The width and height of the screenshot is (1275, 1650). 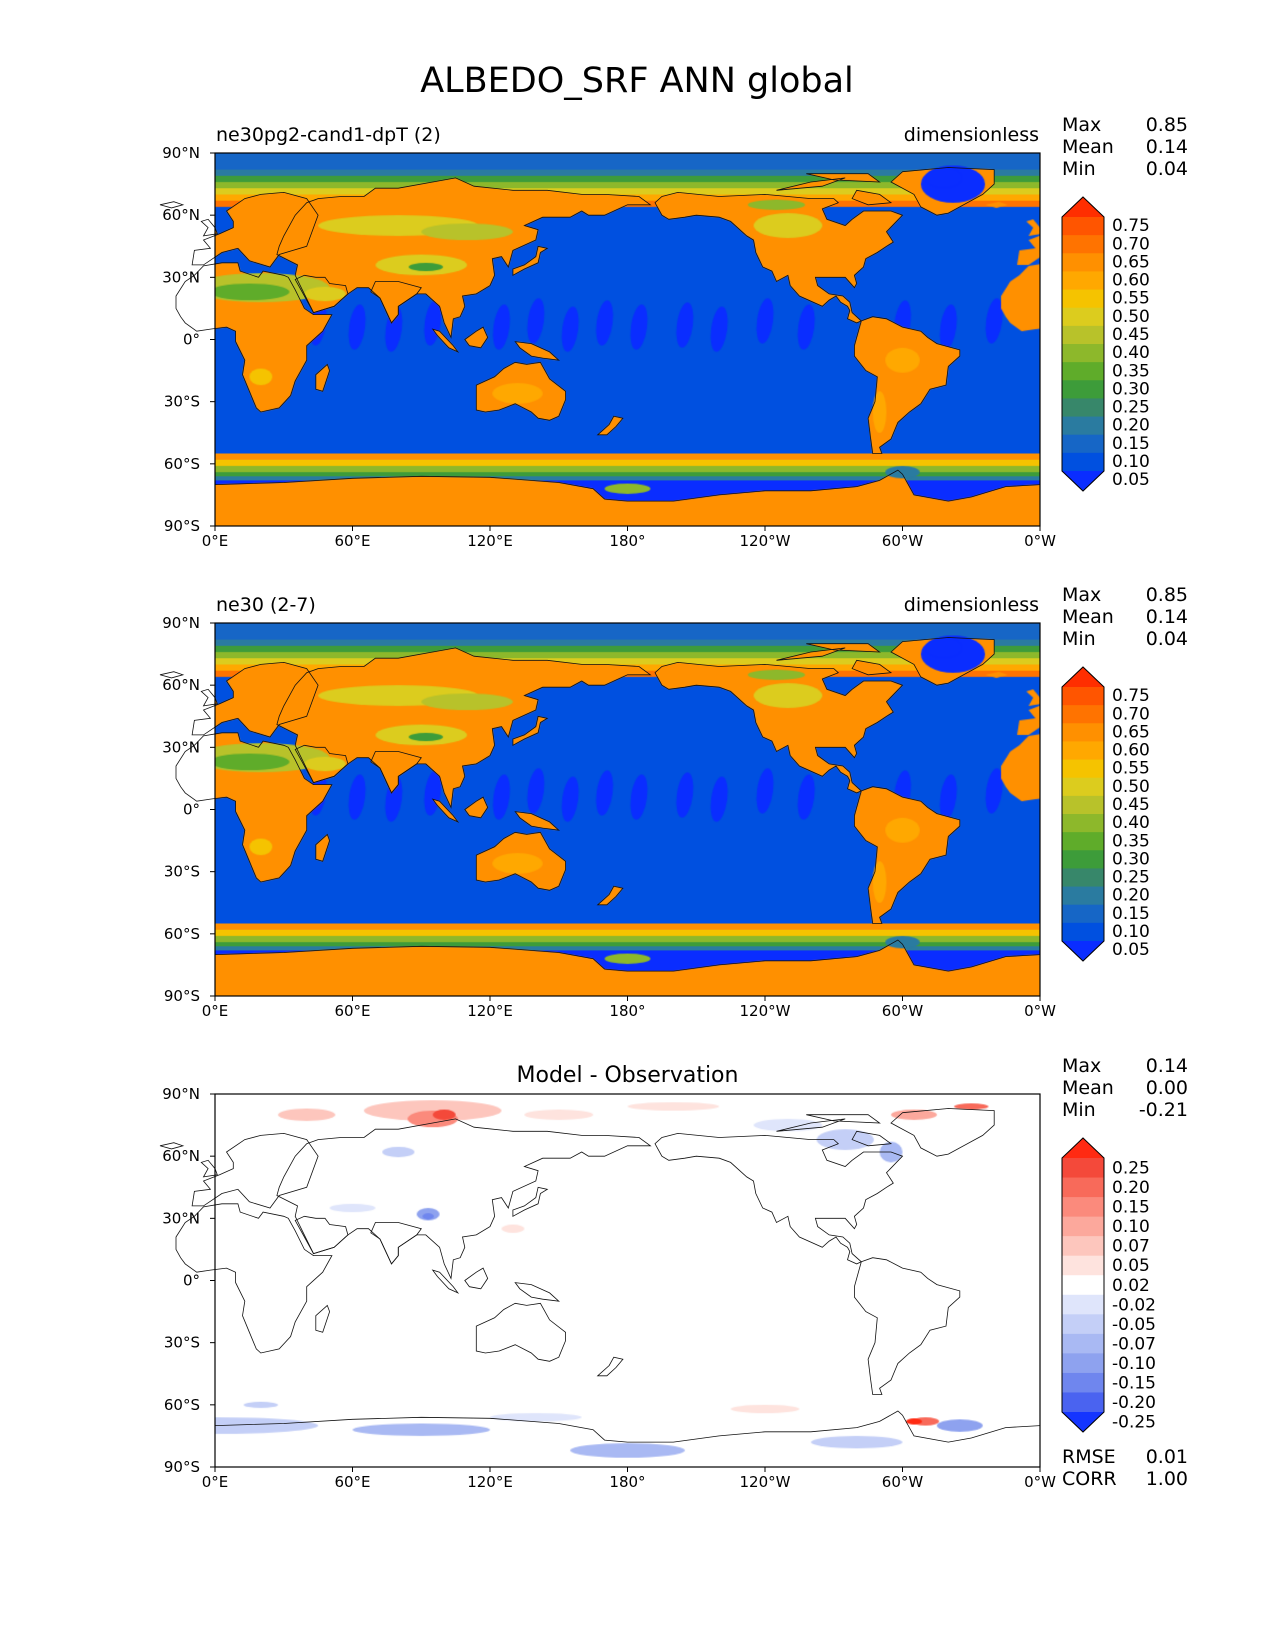 I want to click on panel-left-title: ne30pg2-cand1-dpT (2), so click(x=328, y=135).